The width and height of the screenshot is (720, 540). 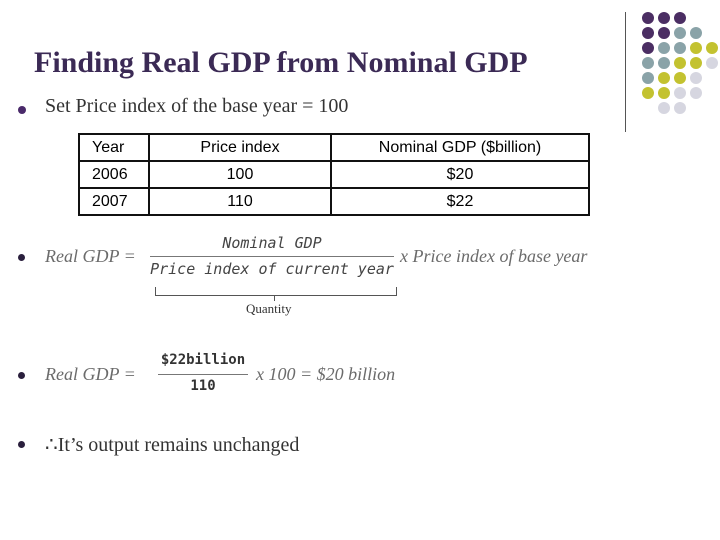 I want to click on table-cell: $20, so click(x=460, y=174).